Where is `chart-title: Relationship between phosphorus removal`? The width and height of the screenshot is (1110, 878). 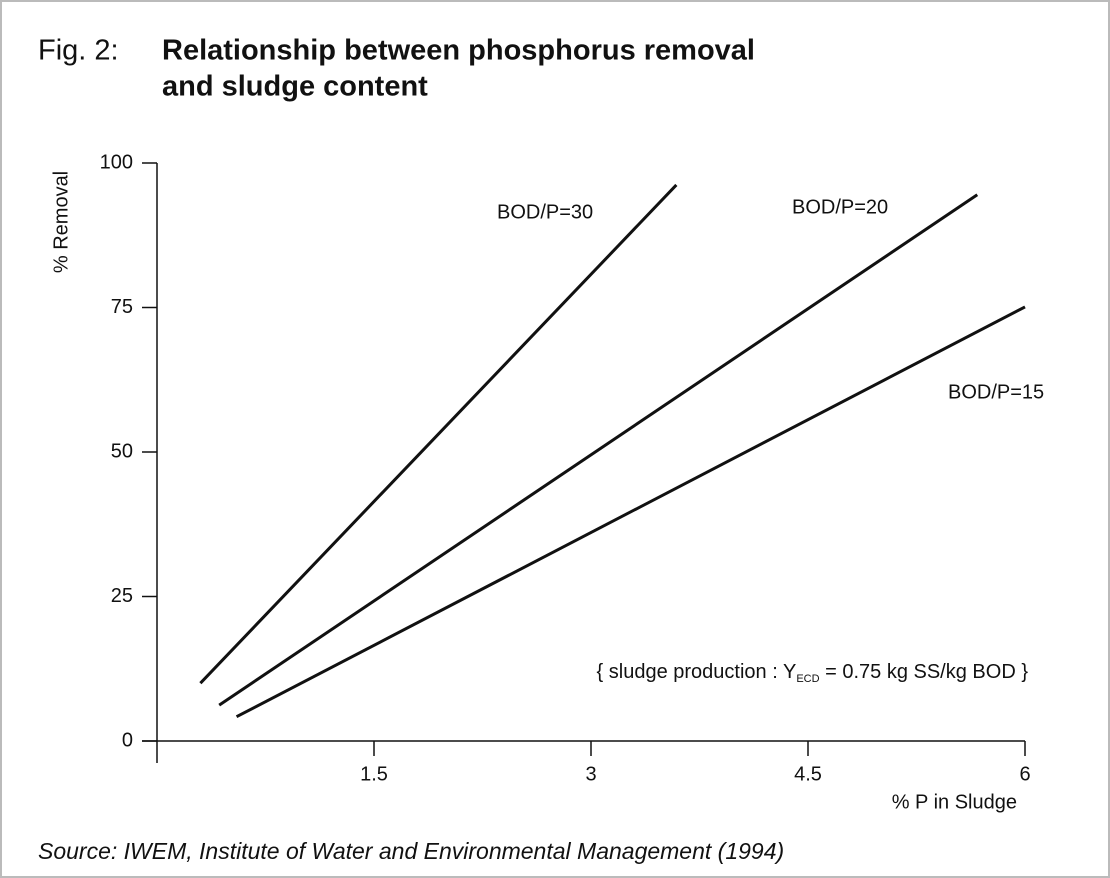
chart-title: Relationship between phosphorus removal is located at coordinates (458, 51).